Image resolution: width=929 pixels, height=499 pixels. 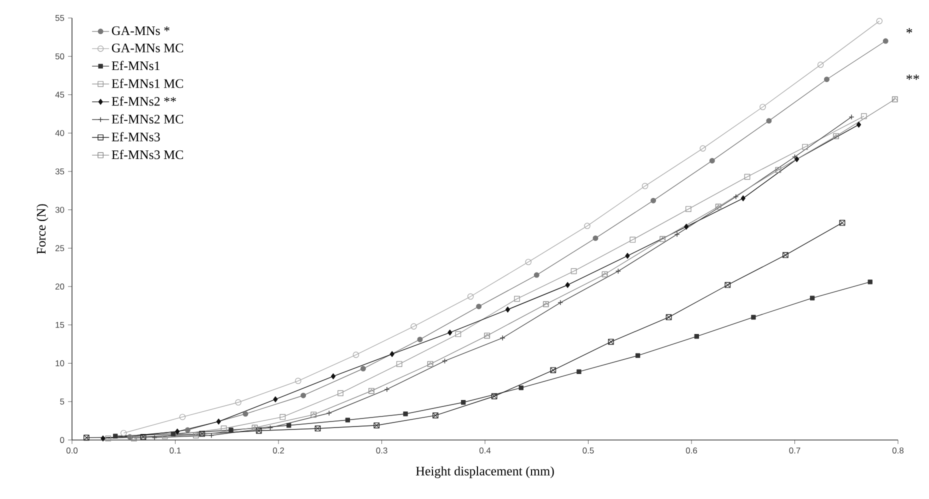 I want to click on y-tick-label: 55, so click(x=59, y=18).